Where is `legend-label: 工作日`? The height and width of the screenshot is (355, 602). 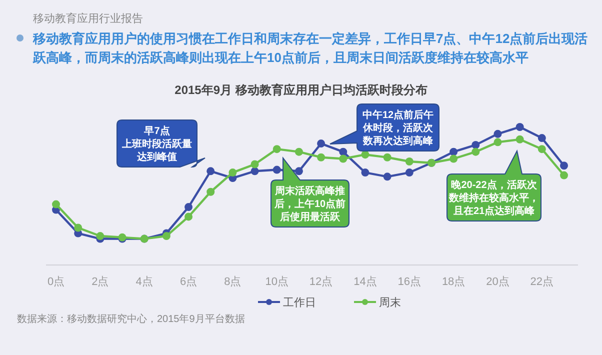 legend-label: 工作日 is located at coordinates (299, 303).